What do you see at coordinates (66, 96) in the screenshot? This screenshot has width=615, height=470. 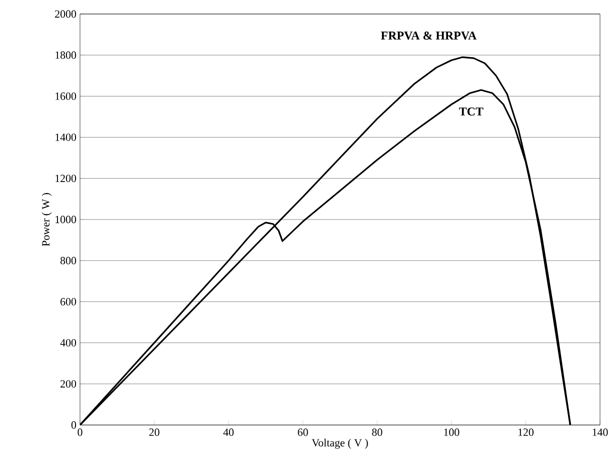 I see `y-tick-label: 1600` at bounding box center [66, 96].